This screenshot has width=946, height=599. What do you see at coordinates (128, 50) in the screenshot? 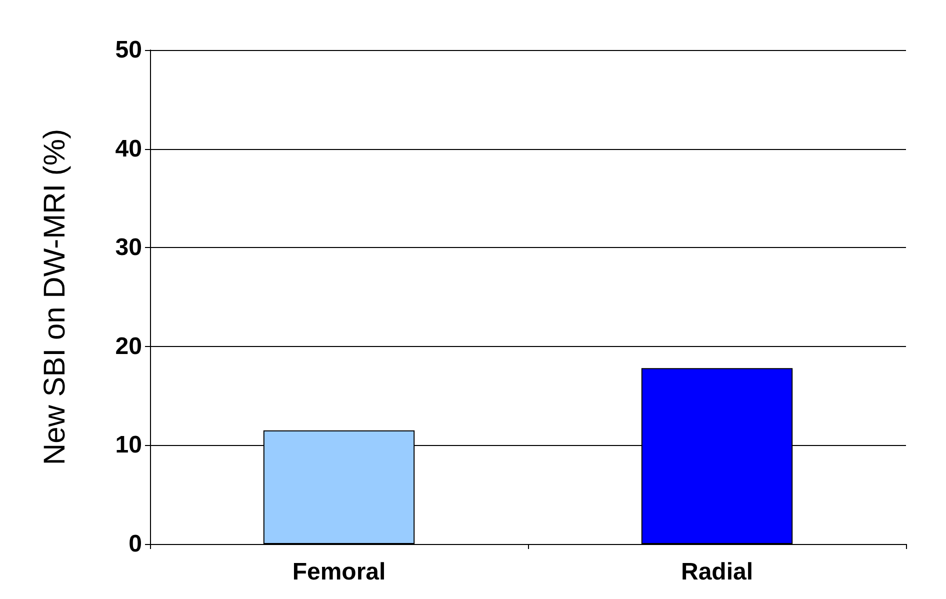
I see `y-tick-label: 50` at bounding box center [128, 50].